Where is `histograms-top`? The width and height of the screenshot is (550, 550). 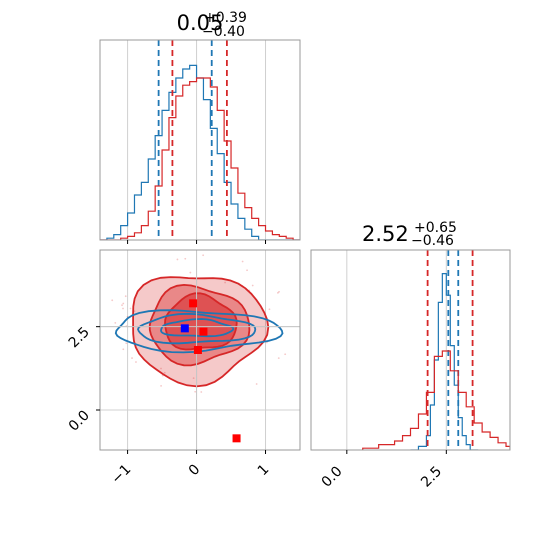
histograms-top is located at coordinates (200, 140).